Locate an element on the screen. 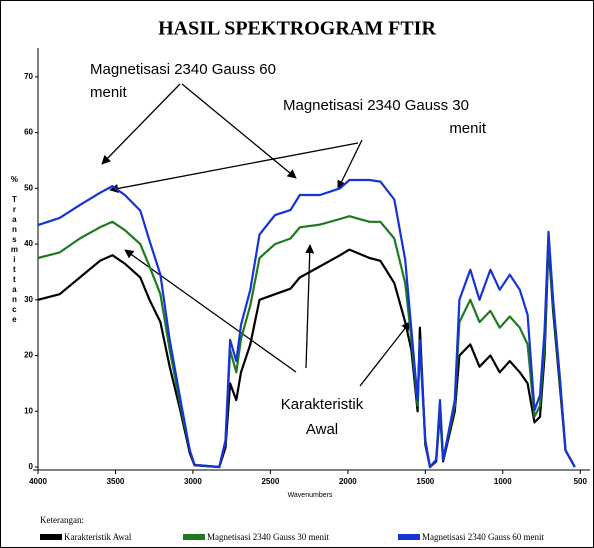 This screenshot has width=594, height=548. x-tick-label: 2500 is located at coordinates (270, 481).